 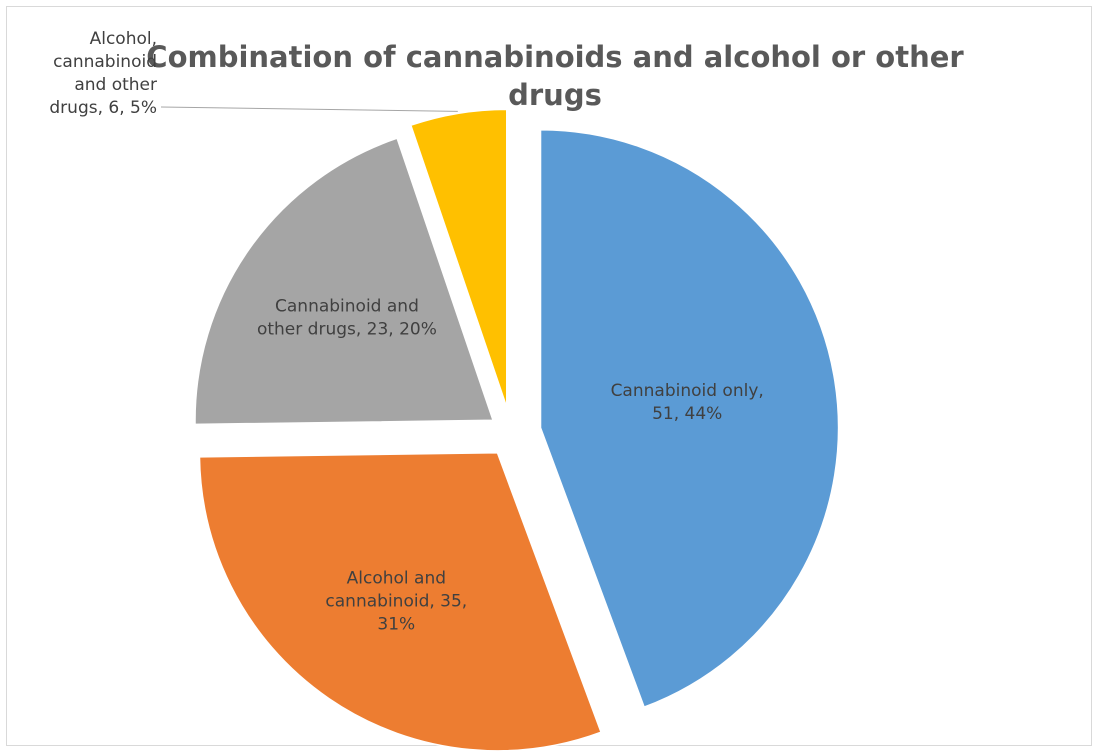 I want to click on pie-slice-alcohol-and-cannabinoid, so click(x=400, y=602).